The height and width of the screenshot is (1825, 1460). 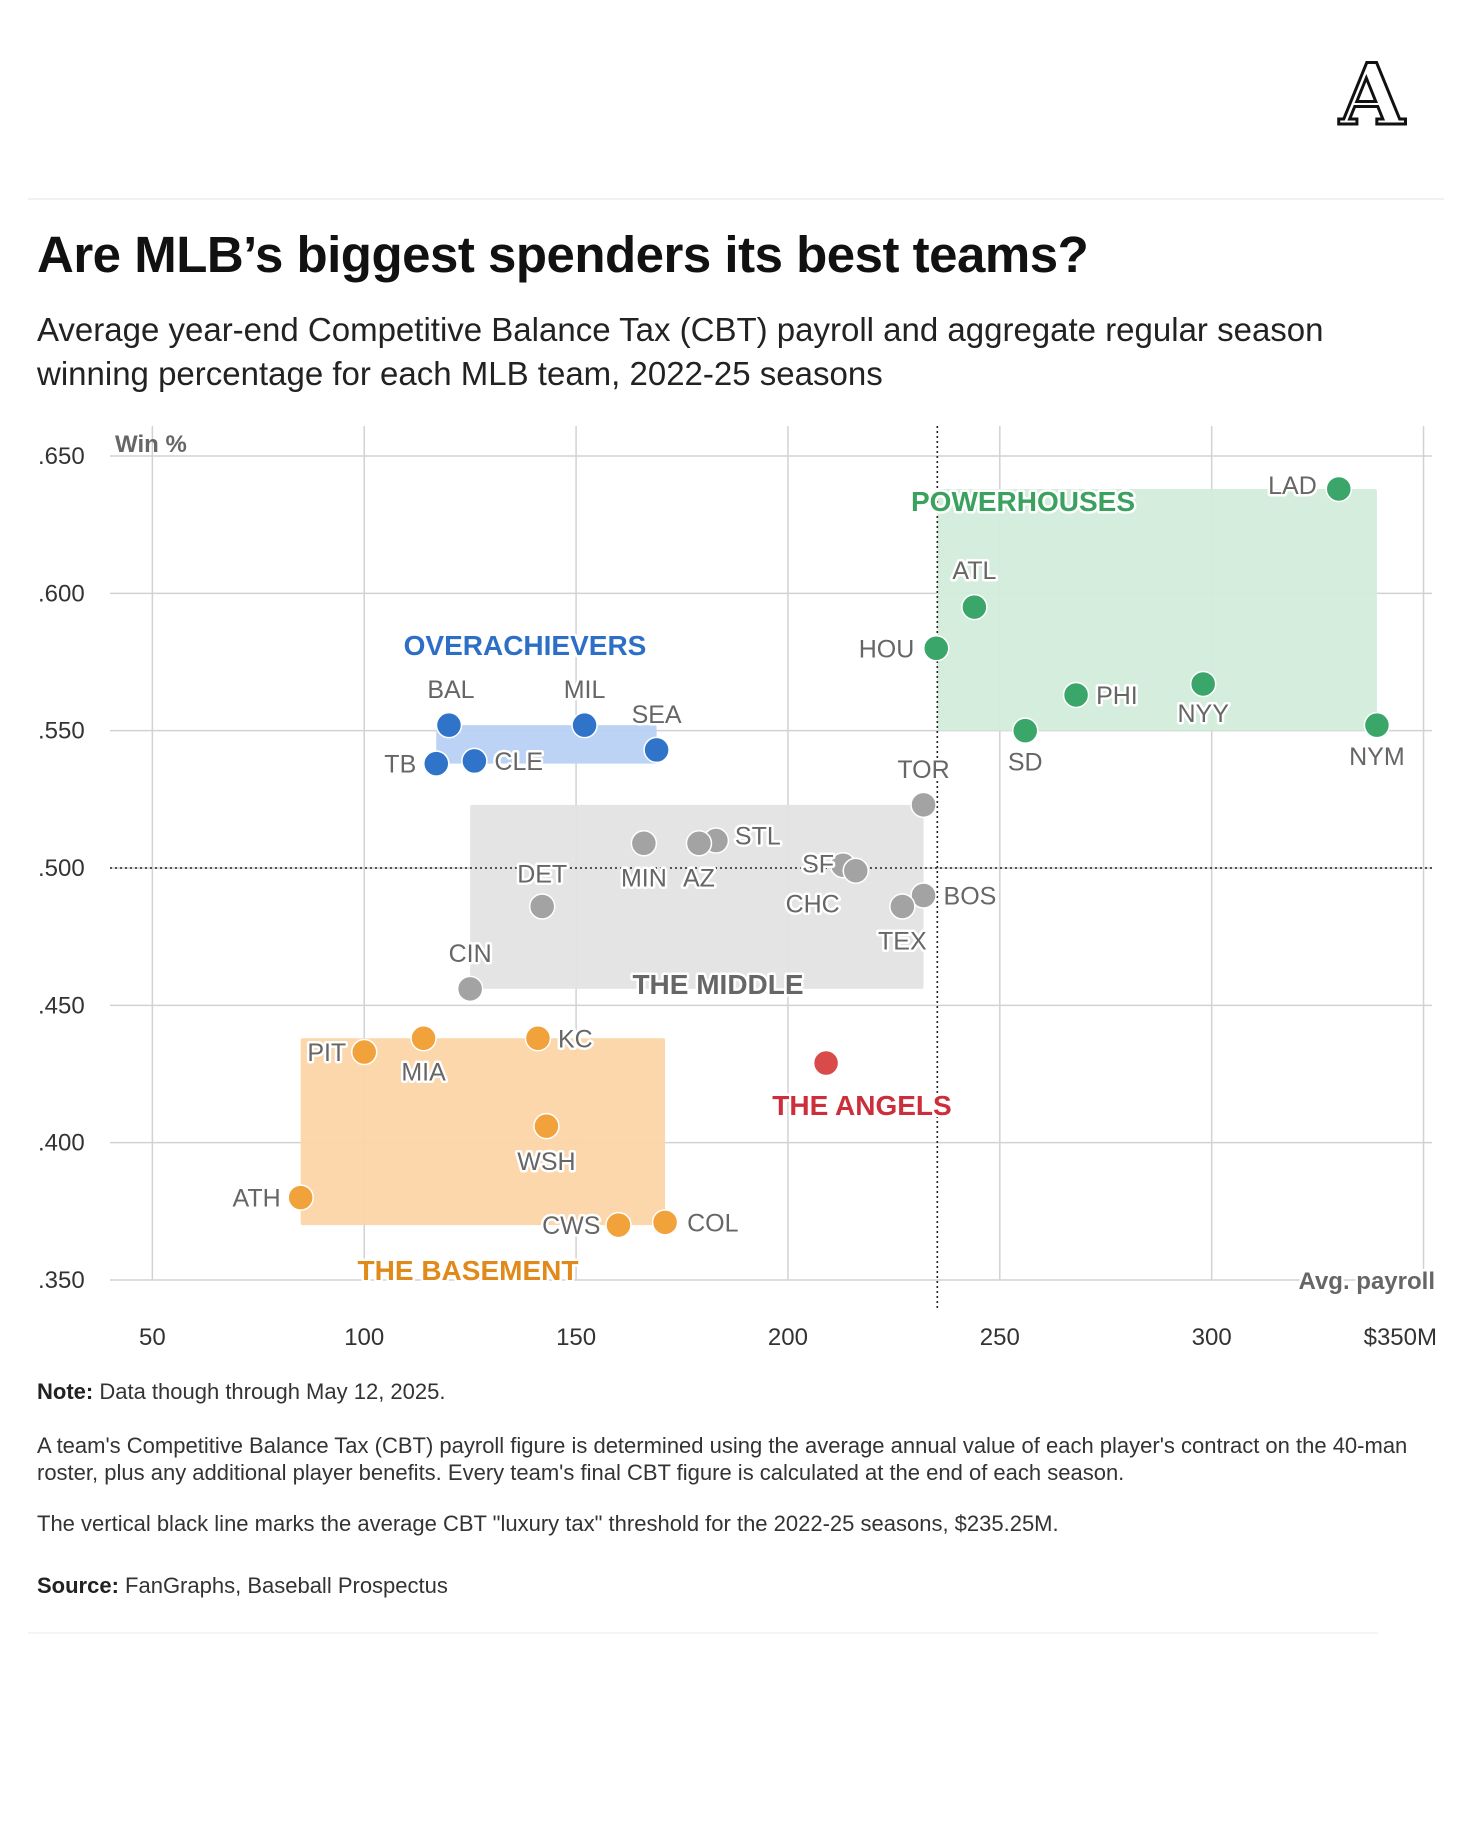 I want to click on publisher-logo: A, so click(x=1372, y=95).